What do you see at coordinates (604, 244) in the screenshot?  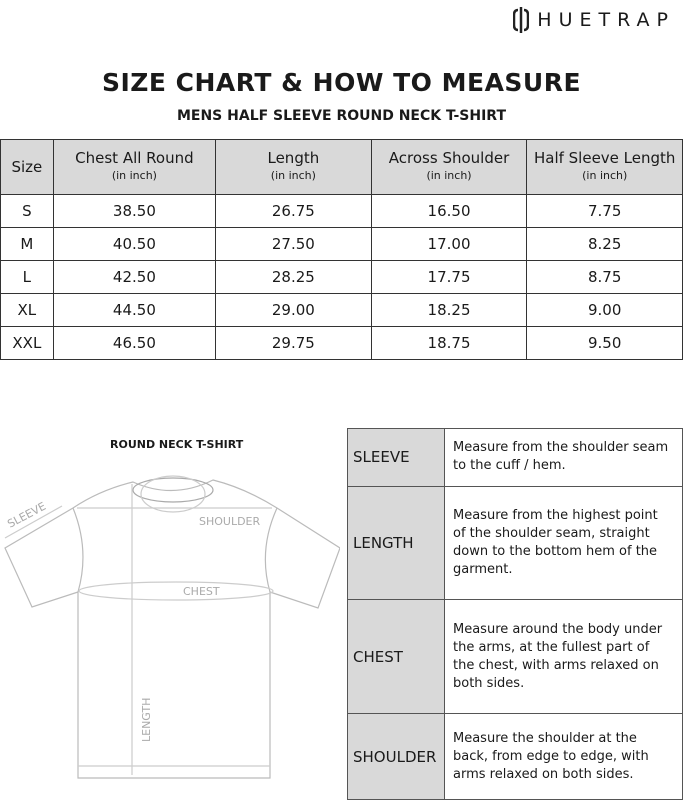 I see `table-cell: 8.25` at bounding box center [604, 244].